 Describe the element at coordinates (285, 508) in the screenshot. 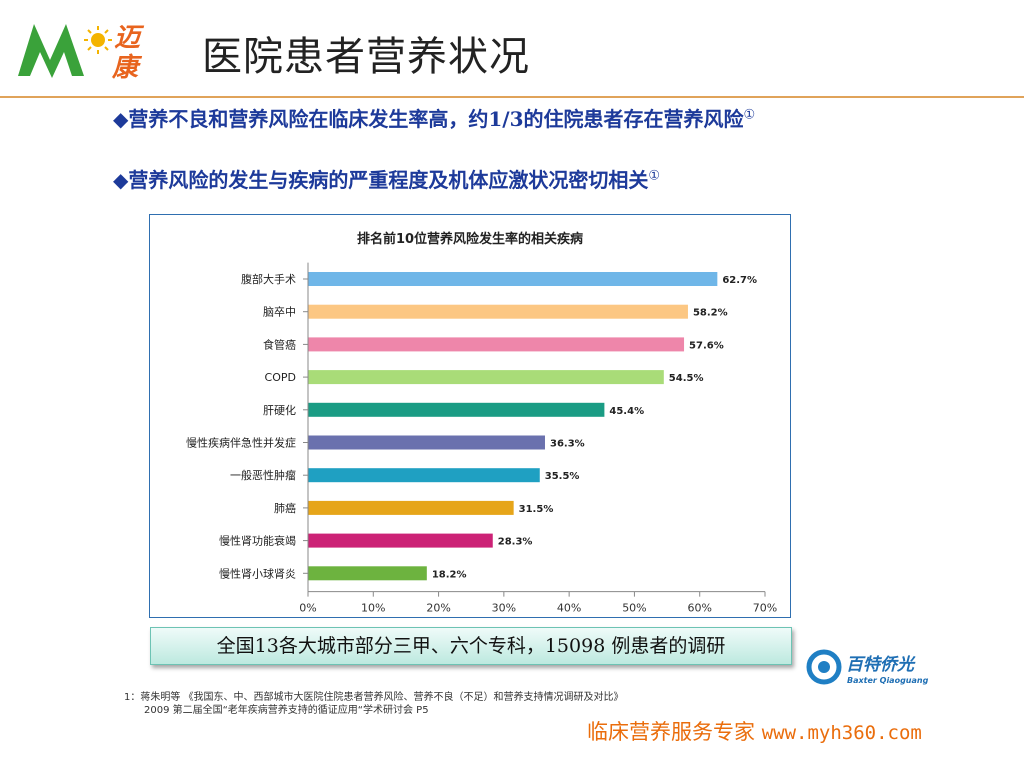

I see `category-label-7: 肺癌` at that location.